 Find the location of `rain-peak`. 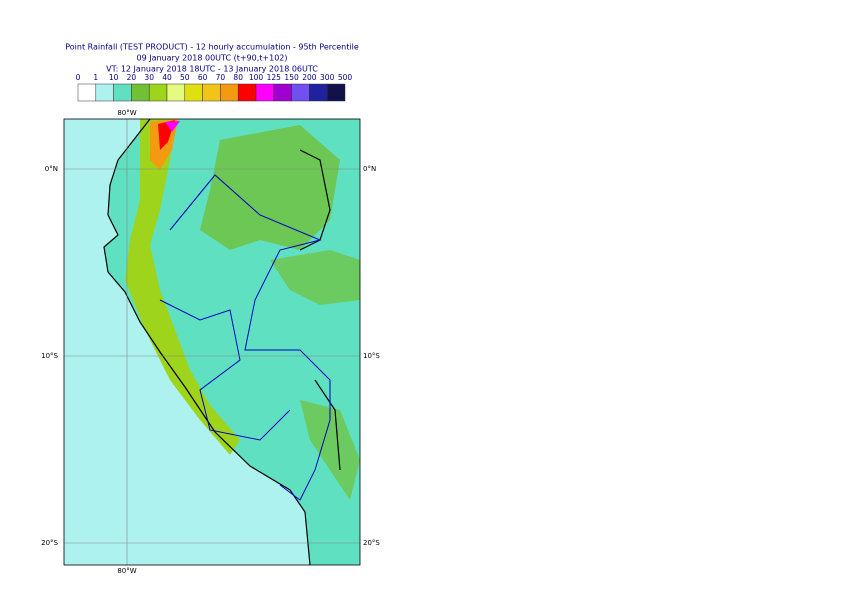

rain-peak is located at coordinates (172, 126).